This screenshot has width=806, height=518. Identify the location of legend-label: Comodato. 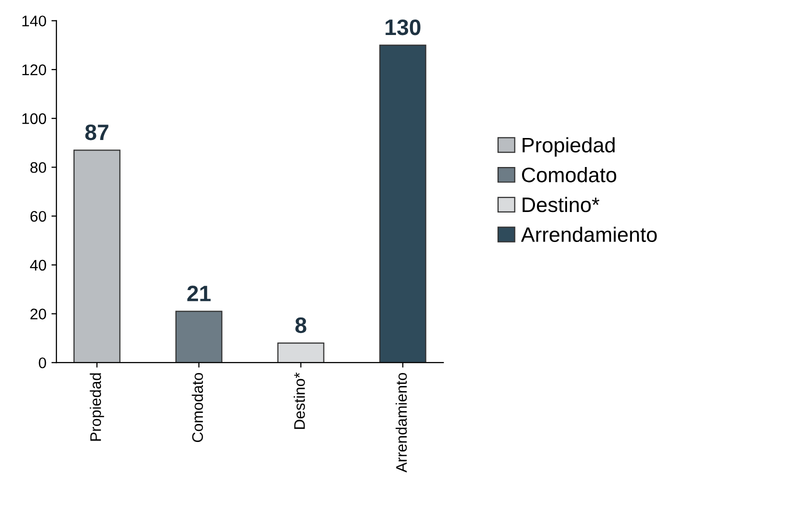
(569, 174).